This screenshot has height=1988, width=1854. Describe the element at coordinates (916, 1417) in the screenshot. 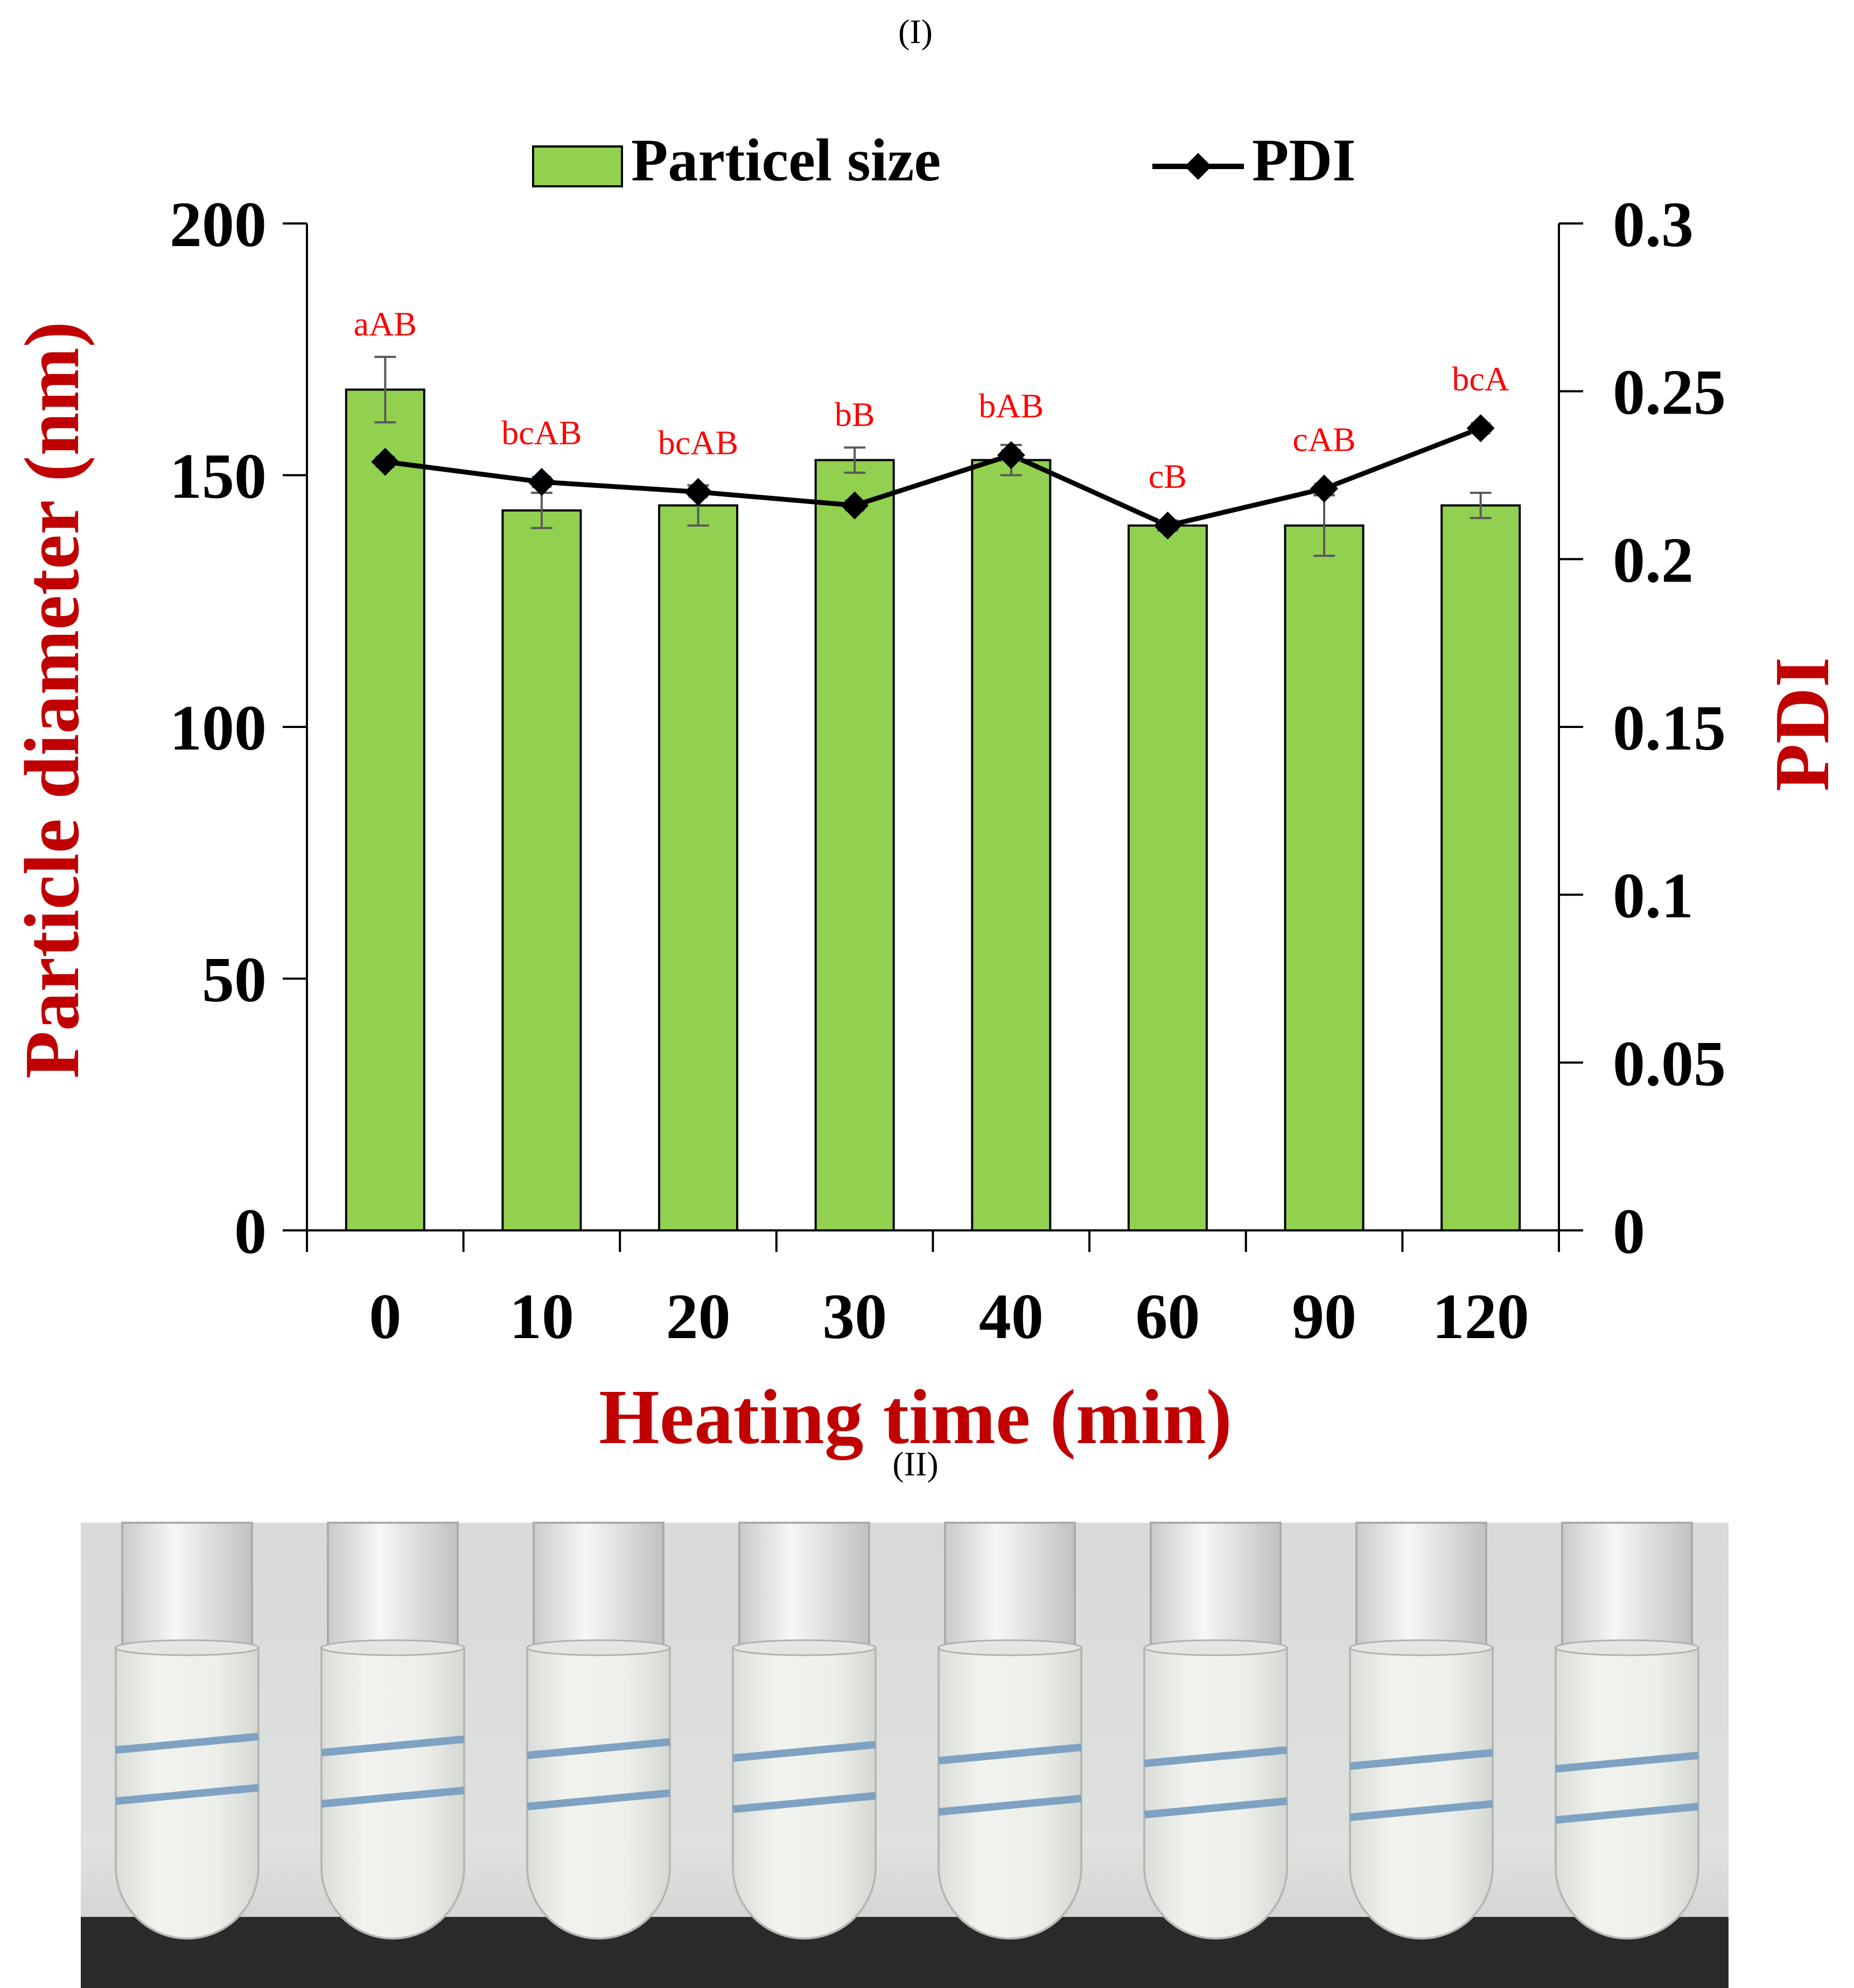

I see `x-axis-title: Heating time (min)` at that location.